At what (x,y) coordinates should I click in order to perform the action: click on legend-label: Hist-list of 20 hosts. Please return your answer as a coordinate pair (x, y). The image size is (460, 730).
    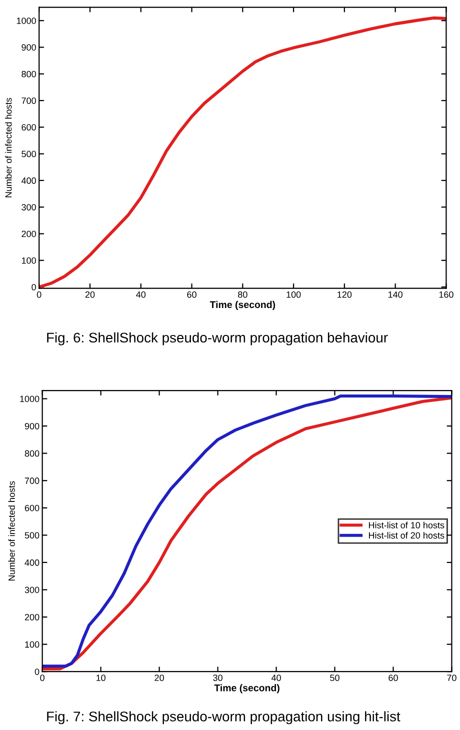
    Looking at the image, I should click on (406, 535).